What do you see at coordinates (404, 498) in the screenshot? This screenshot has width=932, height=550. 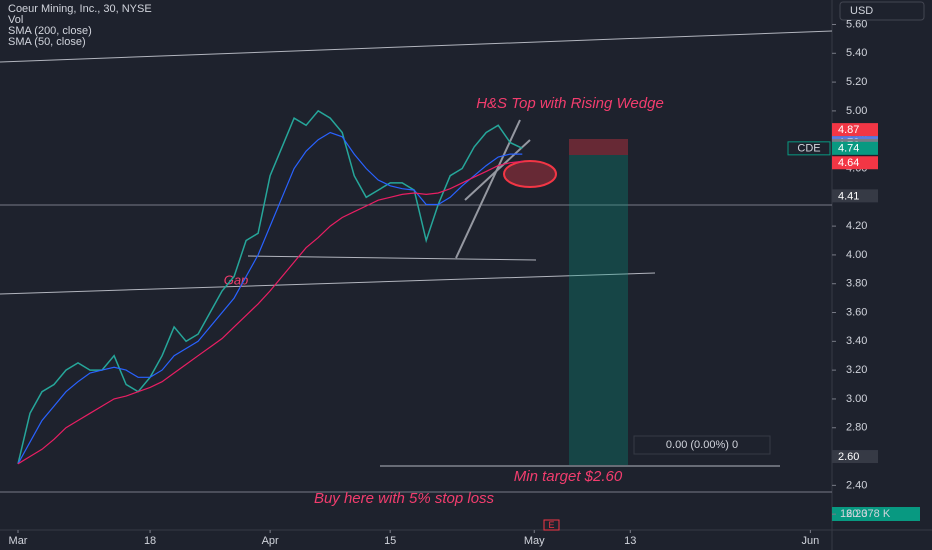 I see `annotation: Buy here with 5% stop loss` at bounding box center [404, 498].